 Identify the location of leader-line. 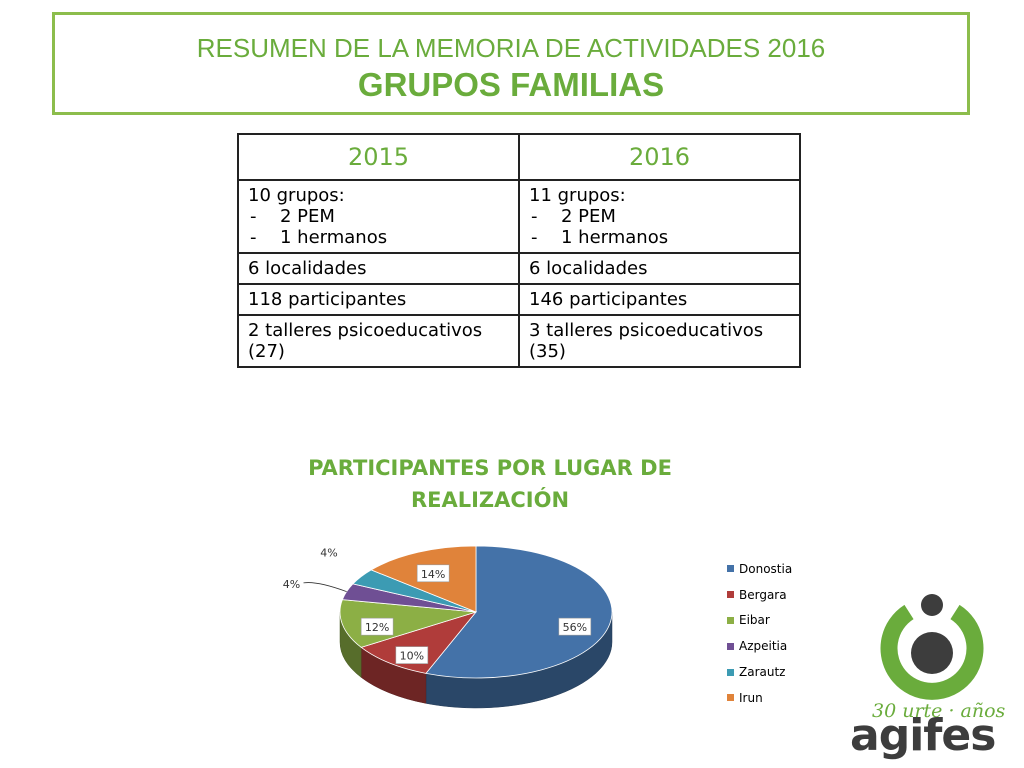
(325, 587).